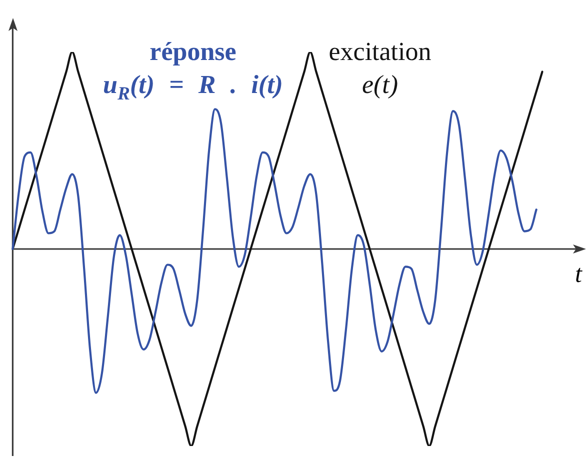 The image size is (588, 460). Describe the element at coordinates (193, 71) in the screenshot. I see `text: réponse u$_{R}$(t) = R . i(t)` at that location.